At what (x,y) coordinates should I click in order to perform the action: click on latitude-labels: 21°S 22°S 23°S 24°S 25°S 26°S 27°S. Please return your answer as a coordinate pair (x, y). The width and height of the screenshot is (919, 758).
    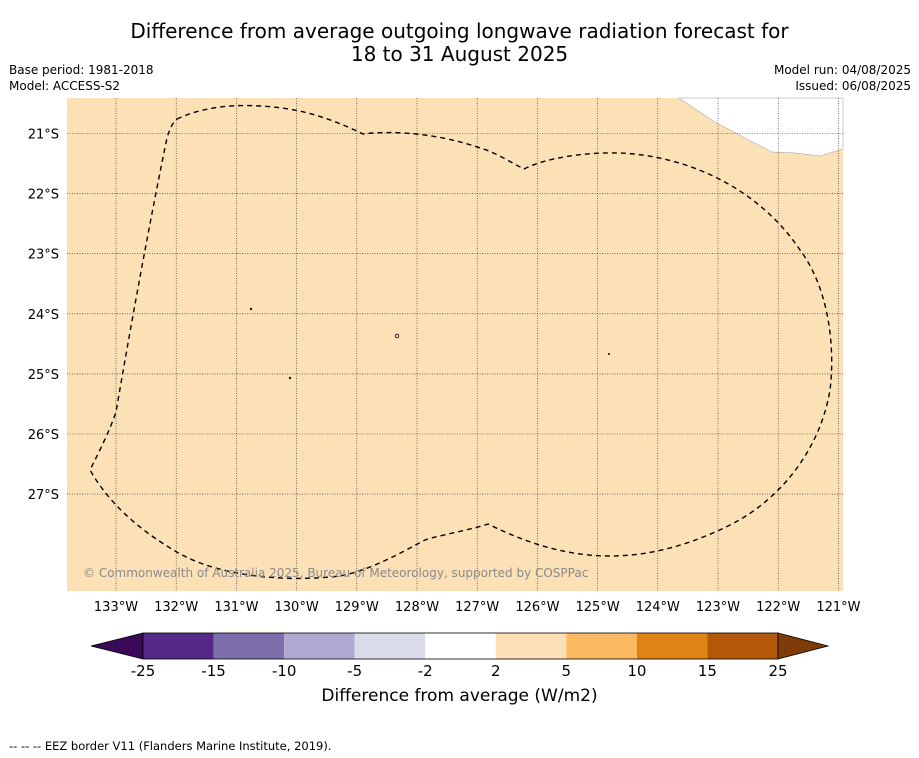
    Looking at the image, I should click on (43, 316).